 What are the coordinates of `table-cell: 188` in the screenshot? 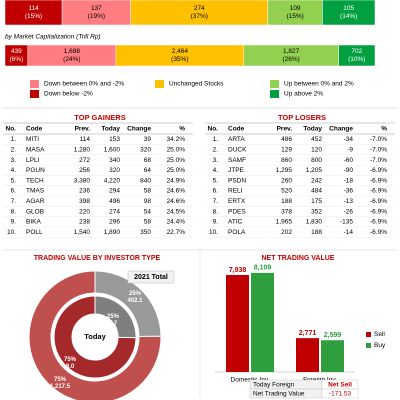 It's located at (286, 201).